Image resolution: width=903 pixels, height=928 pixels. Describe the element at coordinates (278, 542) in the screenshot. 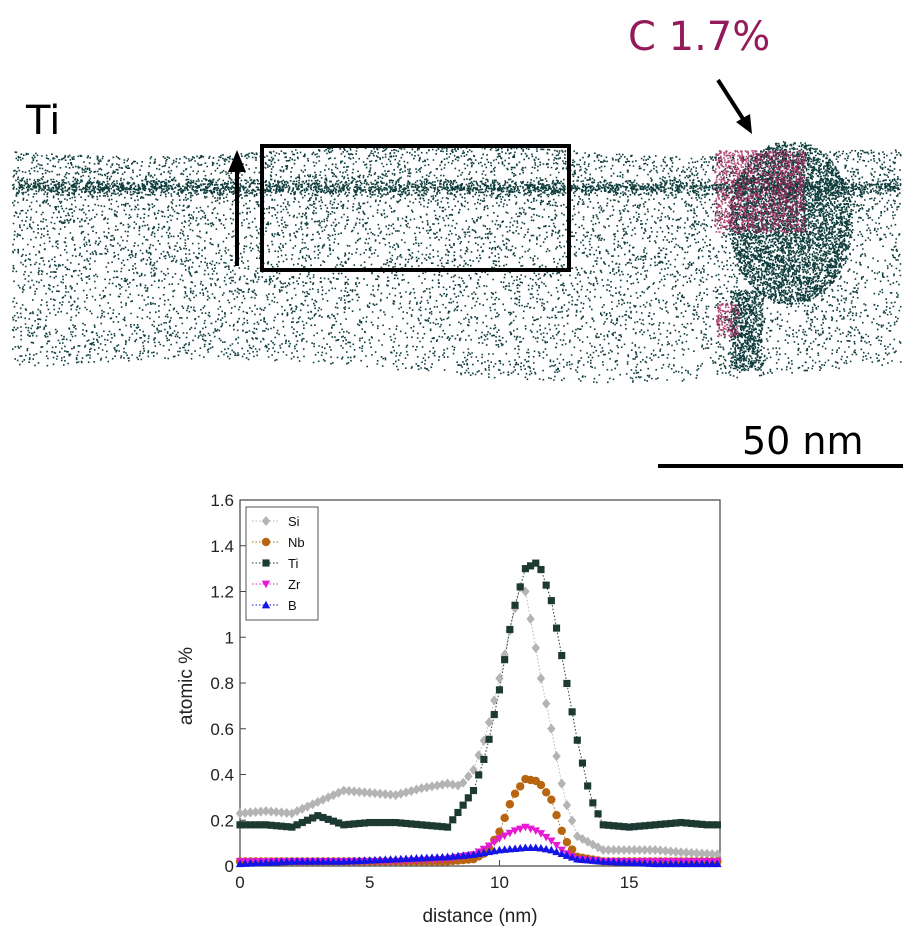

I see `legend-item: Nb` at that location.